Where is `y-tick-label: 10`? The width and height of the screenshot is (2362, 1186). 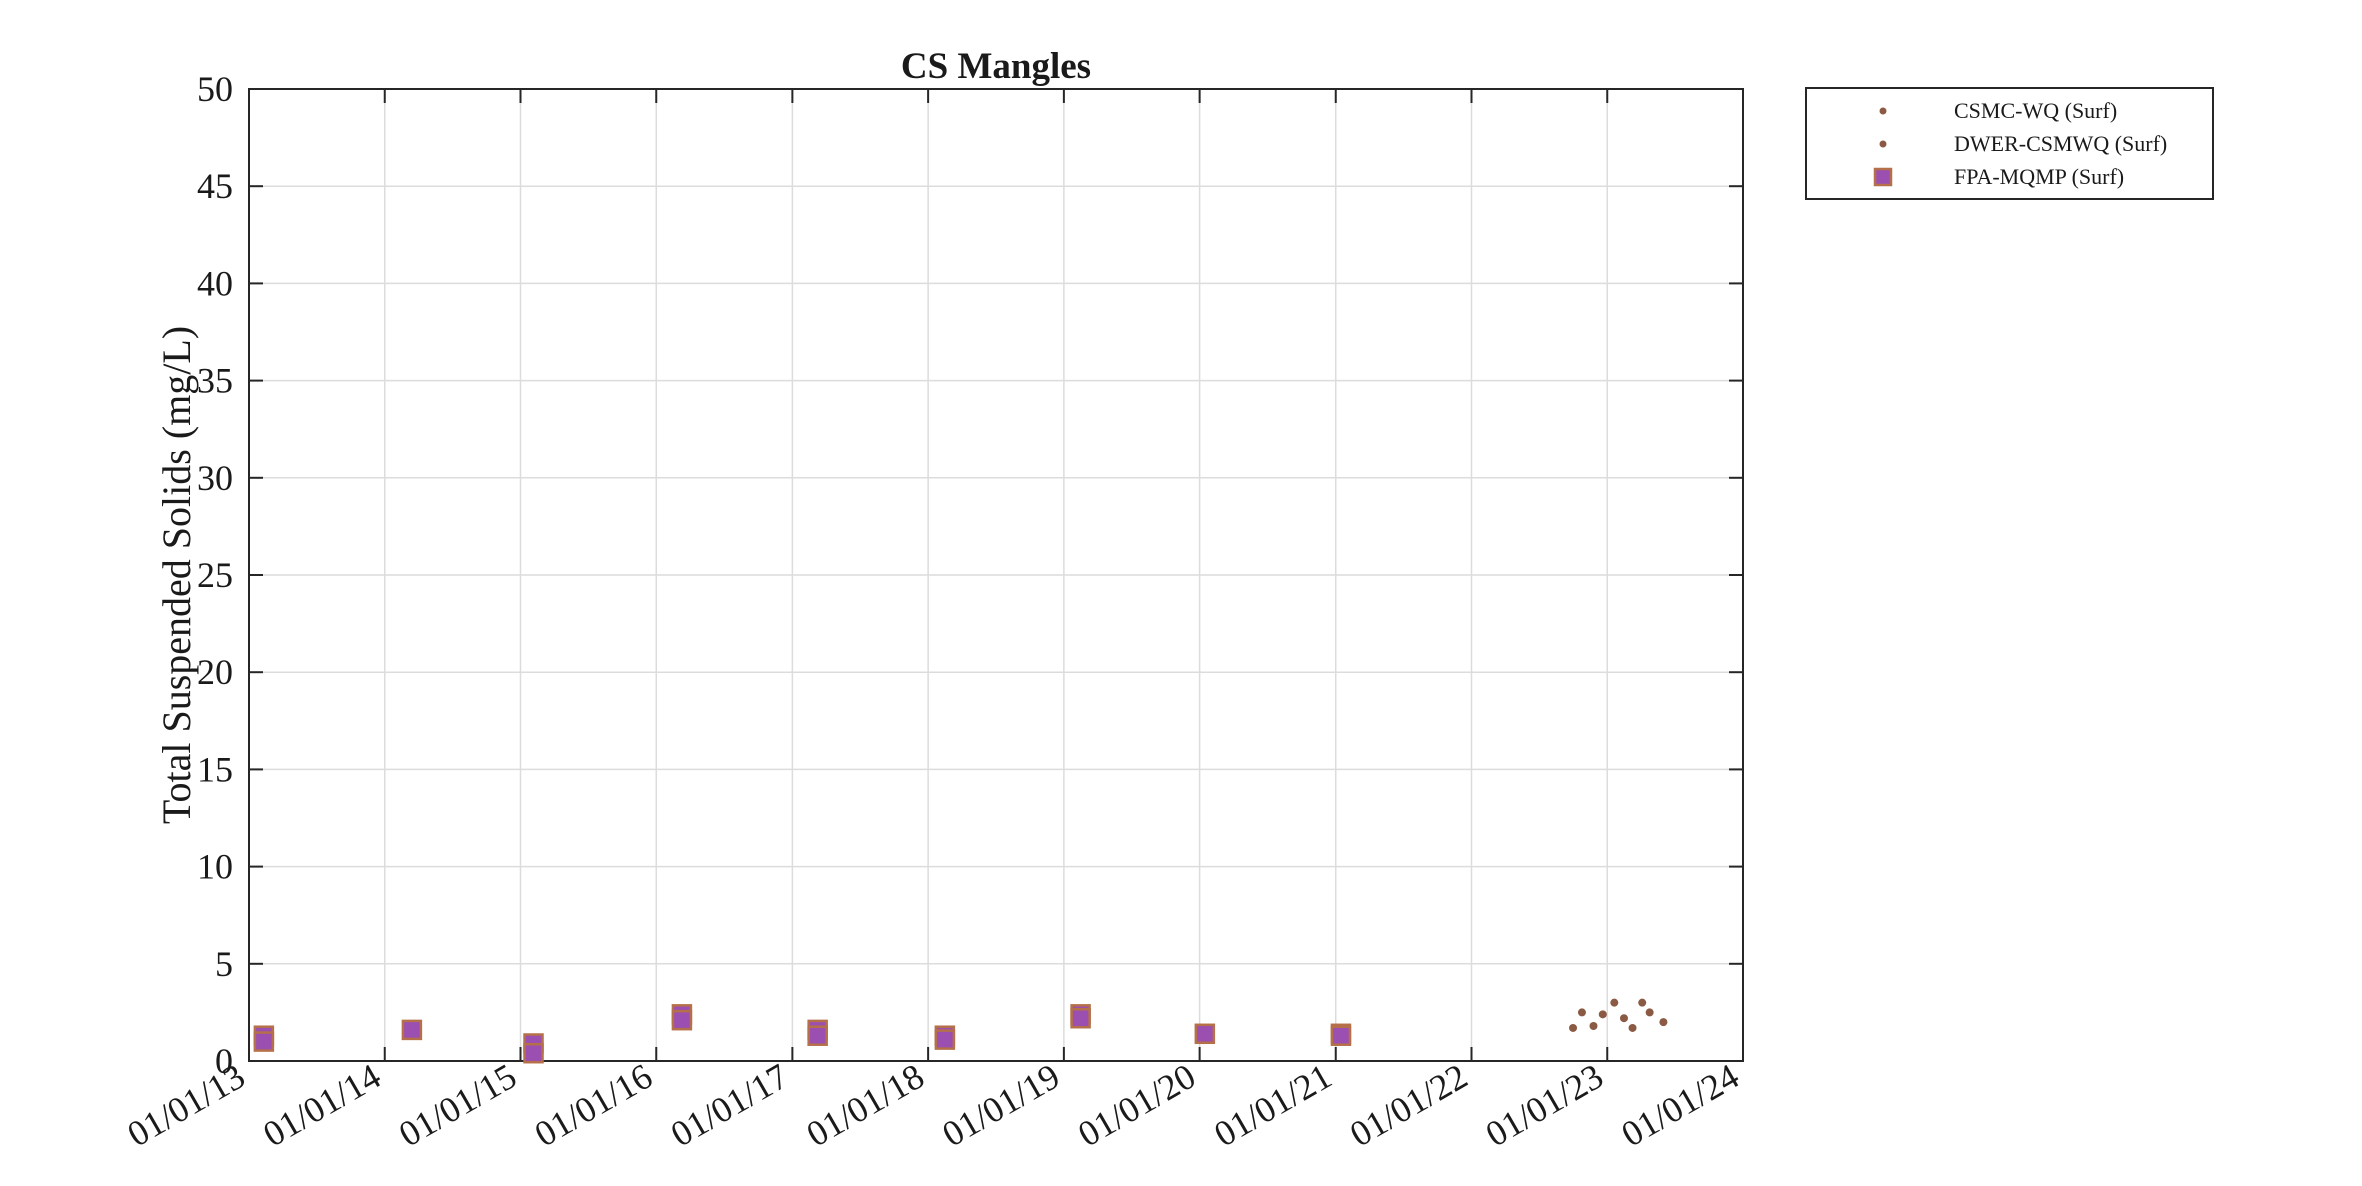
y-tick-label: 10 is located at coordinates (215, 867).